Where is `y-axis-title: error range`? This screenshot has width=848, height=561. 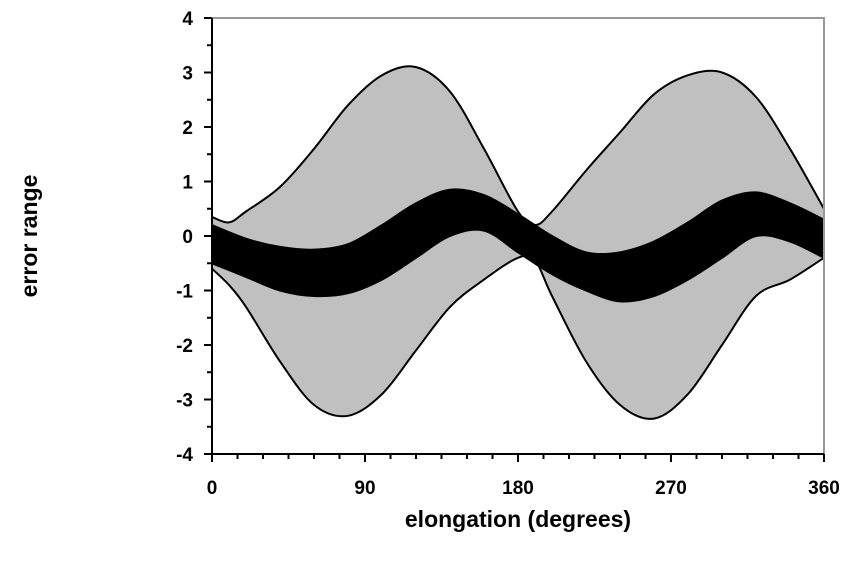
y-axis-title: error range is located at coordinates (29, 236).